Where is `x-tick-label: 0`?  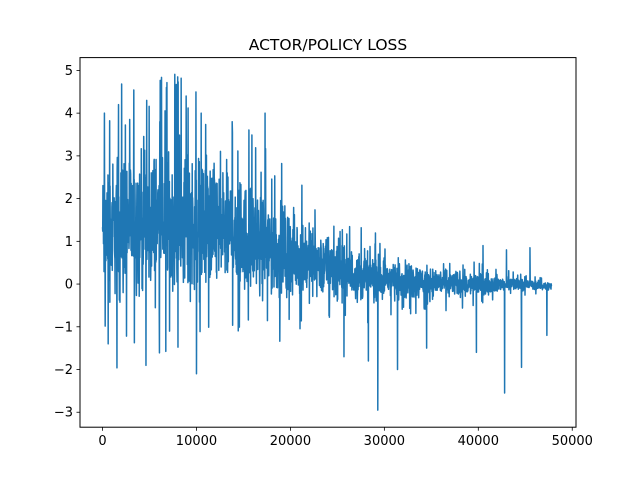
x-tick-label: 0 is located at coordinates (102, 441).